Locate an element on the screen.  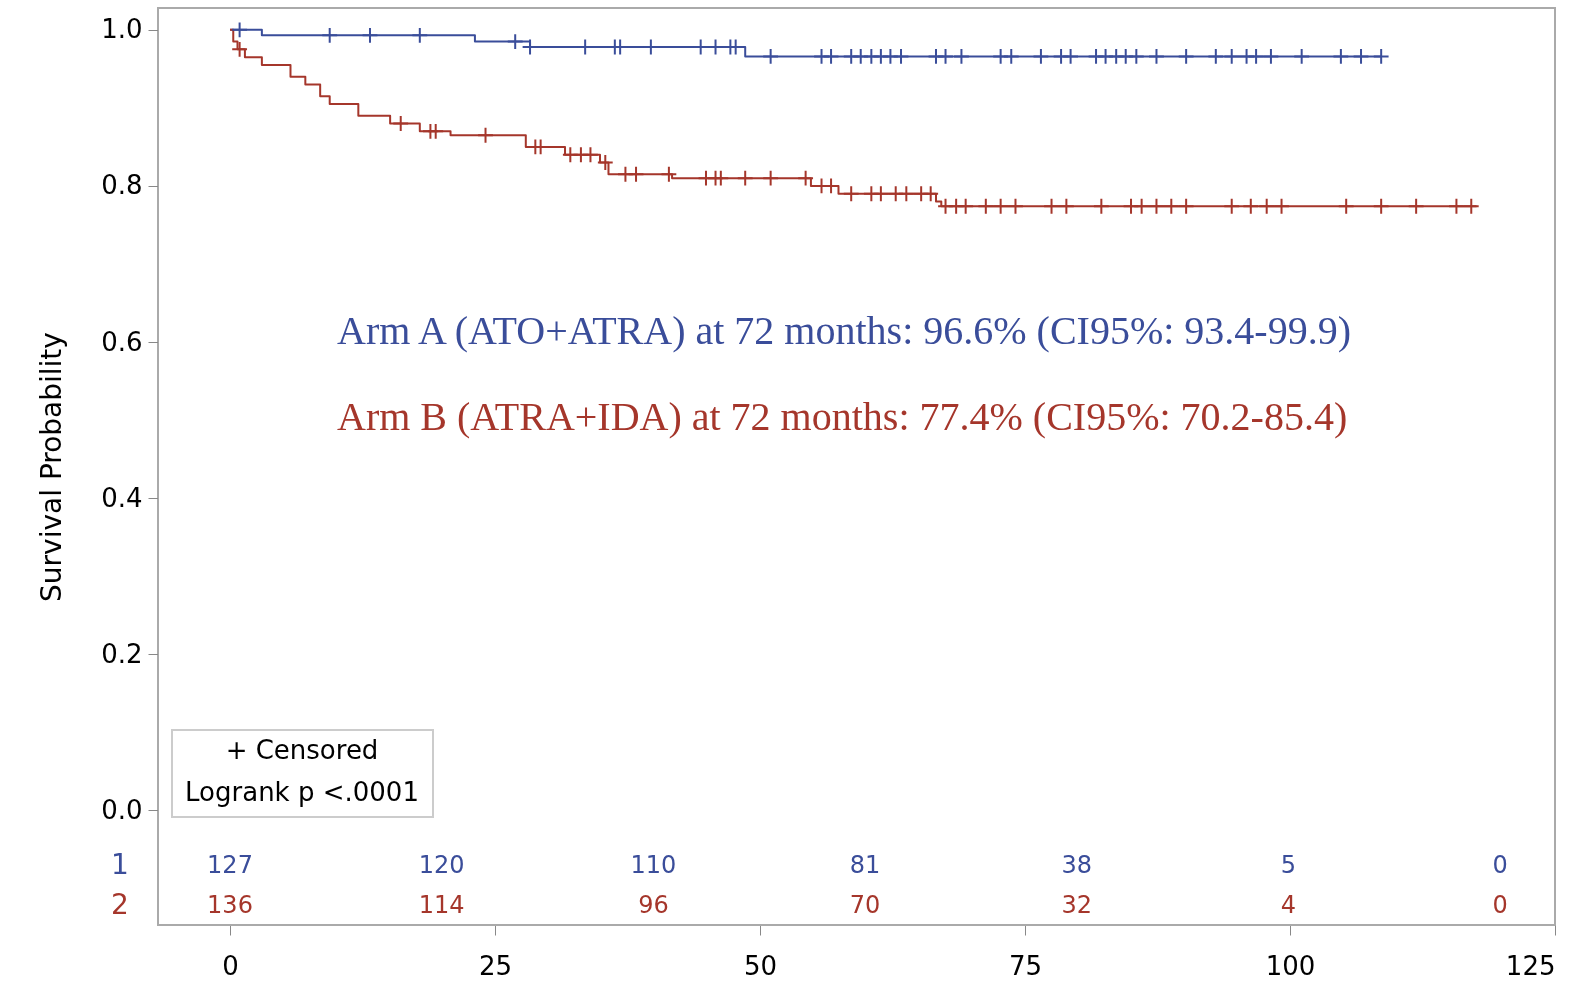
annotation: 38 is located at coordinates (1077, 865).